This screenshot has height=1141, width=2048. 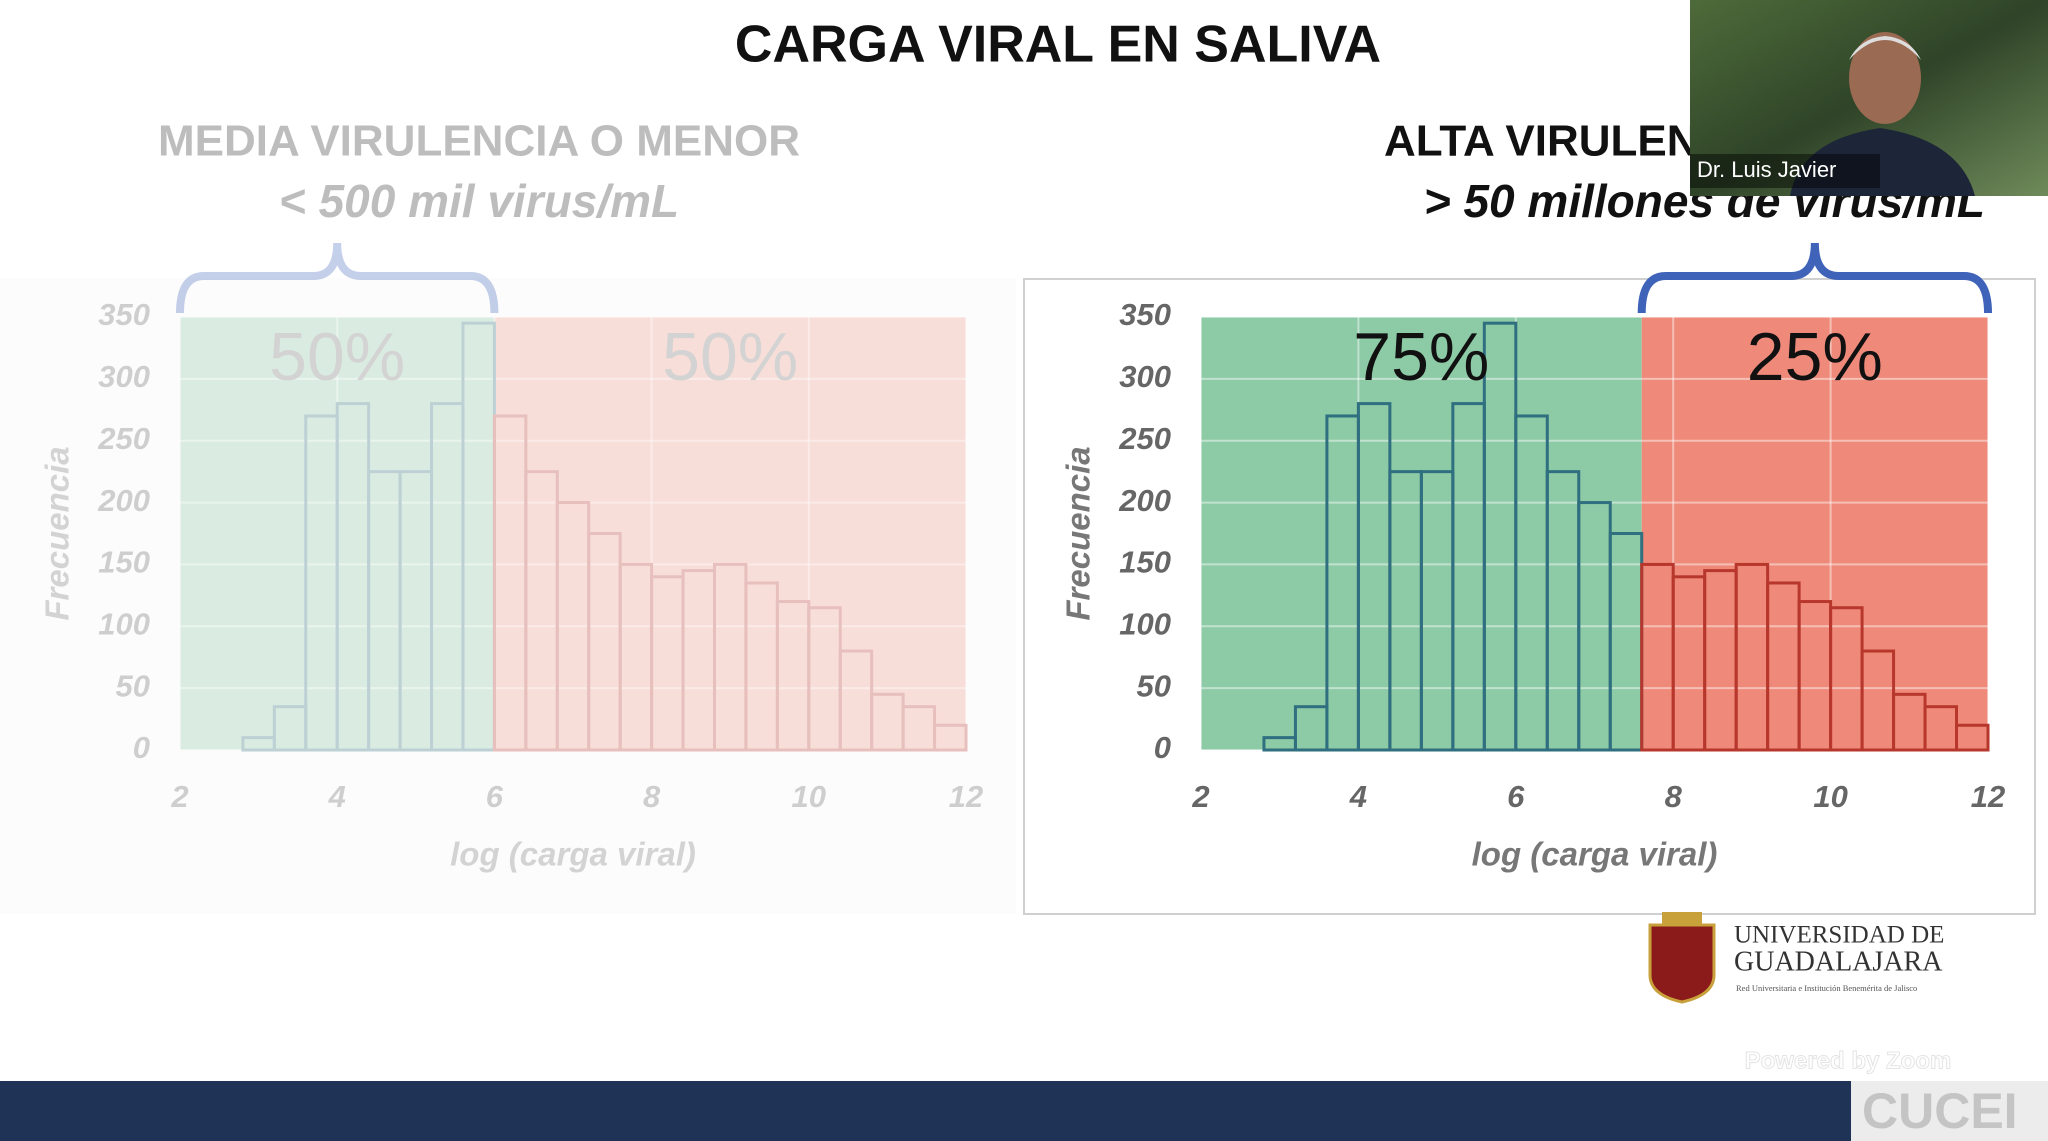 What do you see at coordinates (1682, 963) in the screenshot?
I see `logo-shield` at bounding box center [1682, 963].